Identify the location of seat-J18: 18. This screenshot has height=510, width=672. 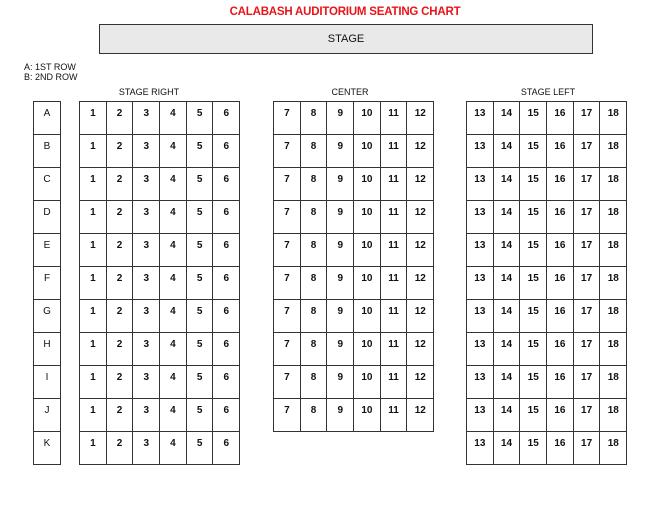
(614, 415).